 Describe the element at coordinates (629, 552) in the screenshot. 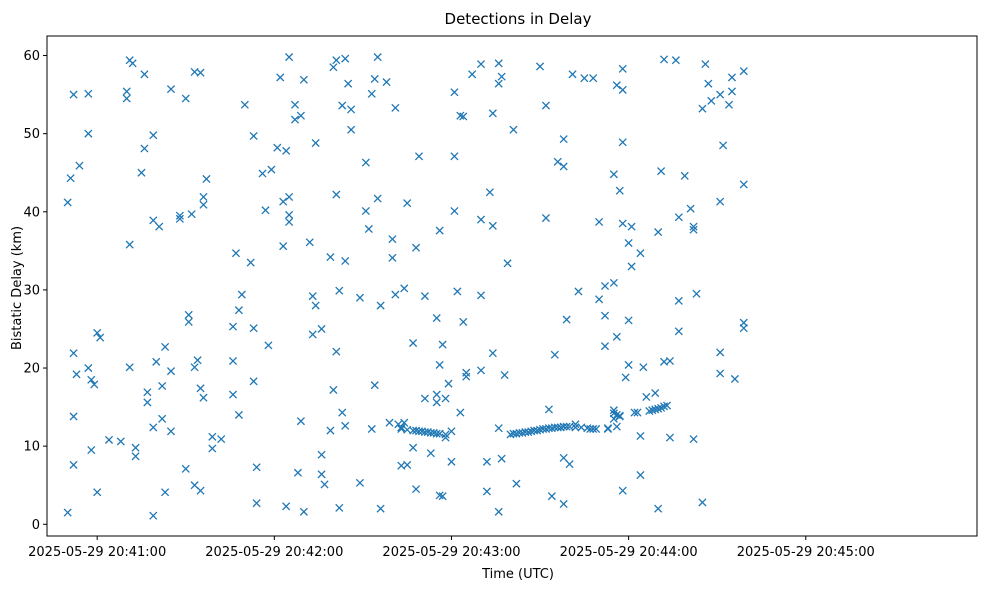

I see `x-tick-label: 2025-05-29 20:44:00` at that location.